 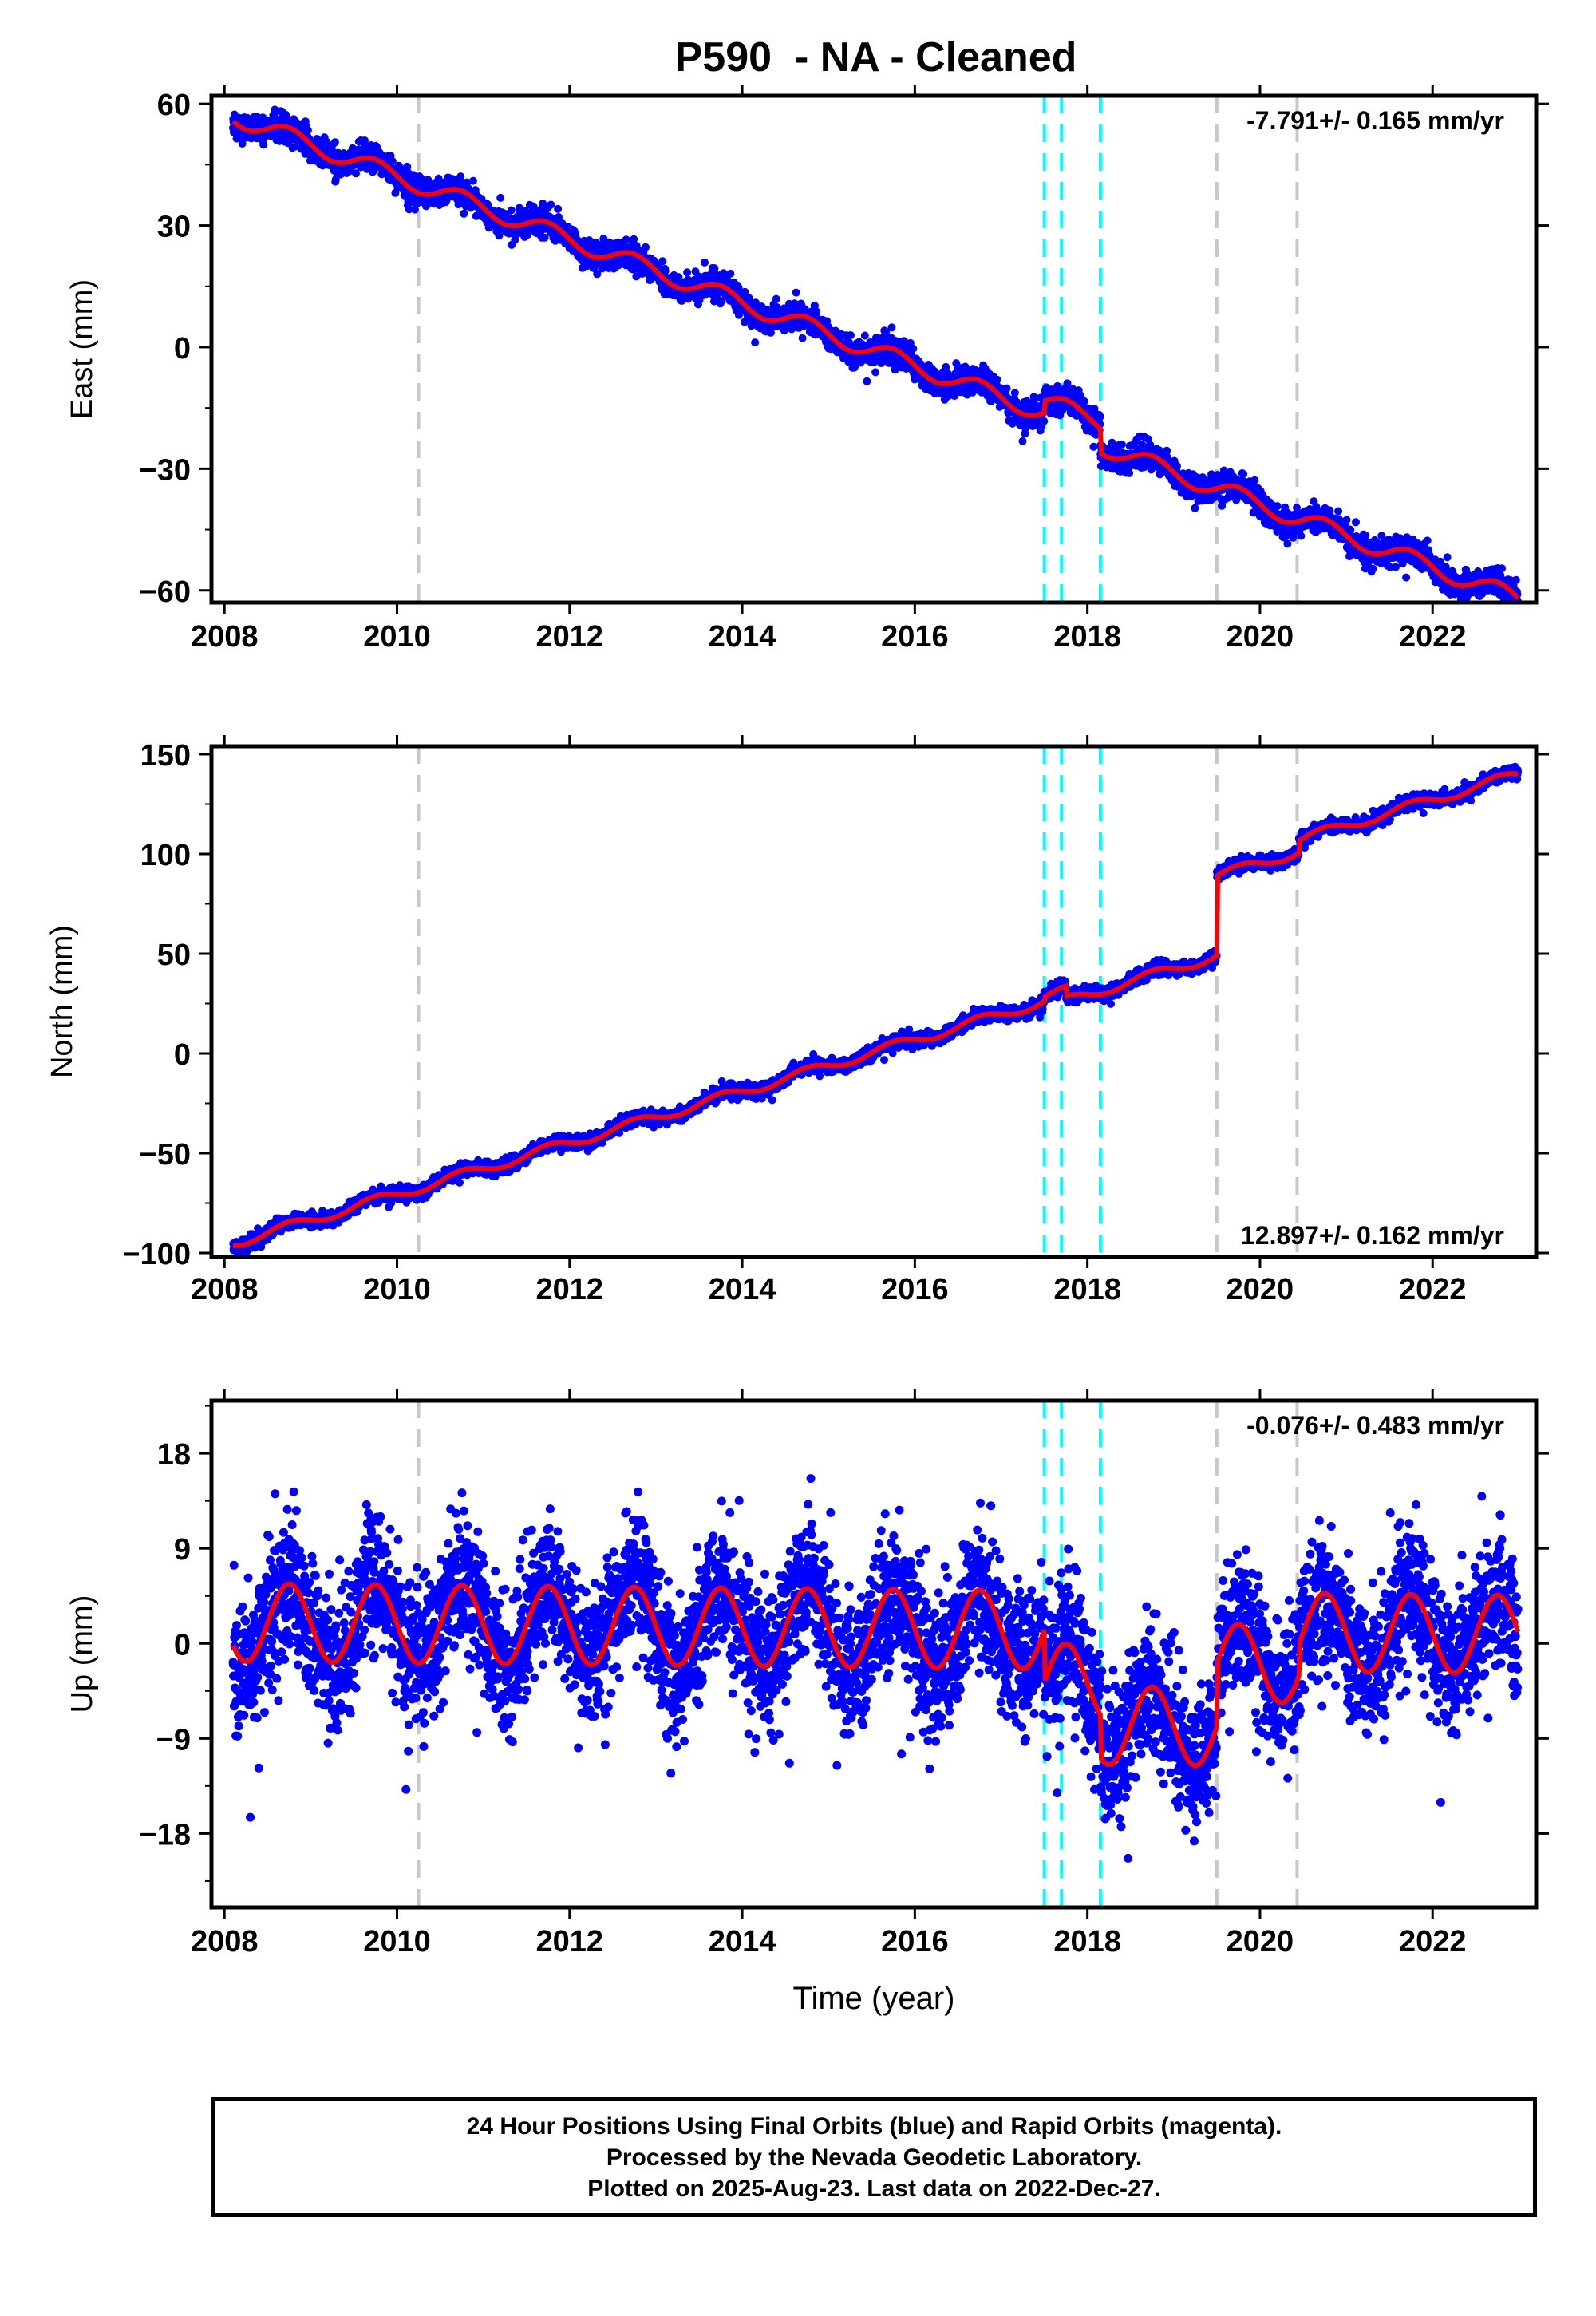 What do you see at coordinates (875, 57) in the screenshot?
I see `page-title: P590 - NA - Cleaned` at bounding box center [875, 57].